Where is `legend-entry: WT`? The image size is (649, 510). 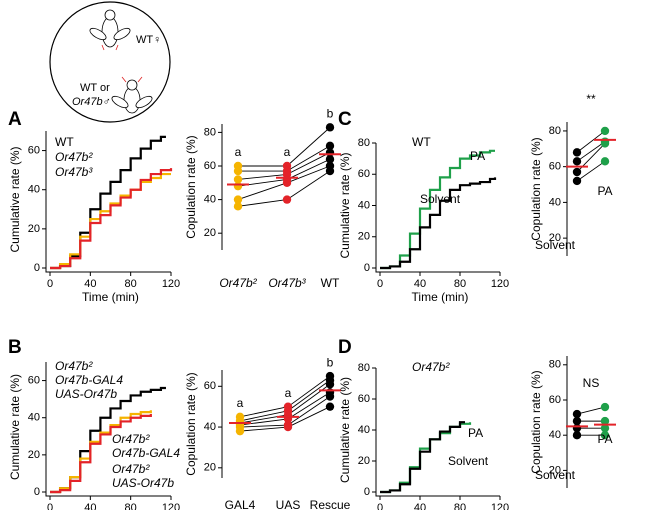 legend-entry: WT is located at coordinates (64, 142).